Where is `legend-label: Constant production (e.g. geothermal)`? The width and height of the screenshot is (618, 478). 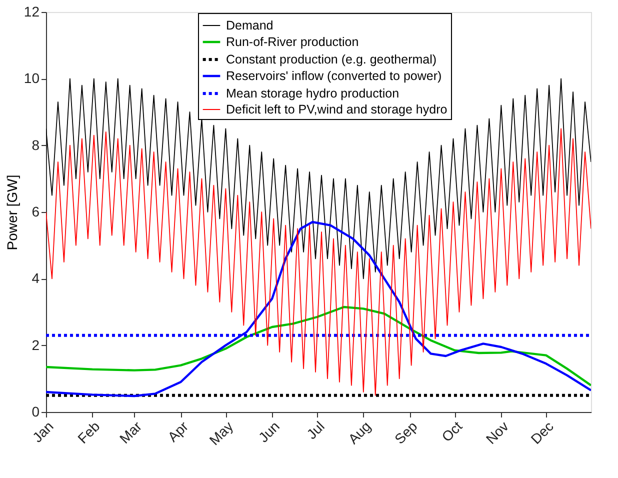
legend-label: Constant production (e.g. geothermal) is located at coordinates (331, 59).